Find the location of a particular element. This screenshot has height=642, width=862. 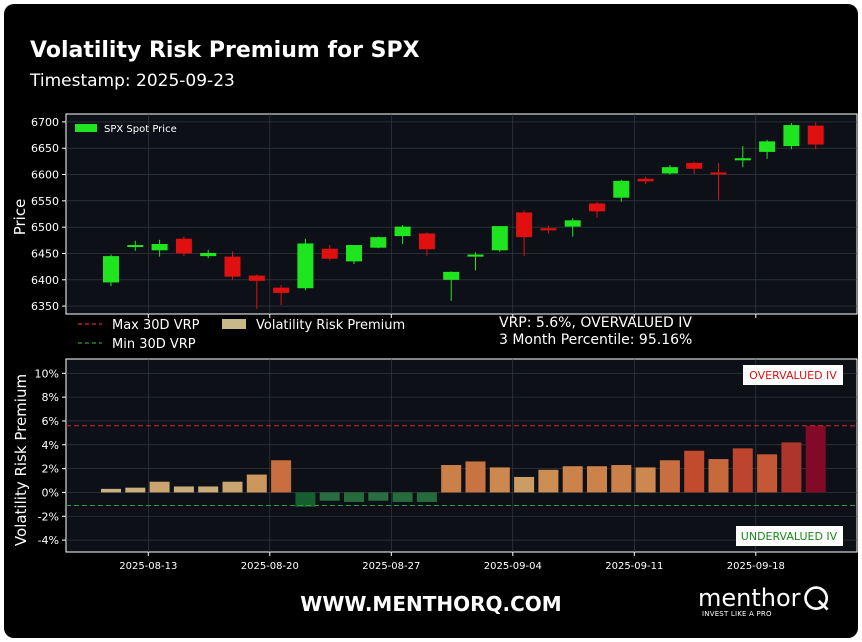

timestamp-label: Timestamp: 2025-09-23 is located at coordinates (132, 81).